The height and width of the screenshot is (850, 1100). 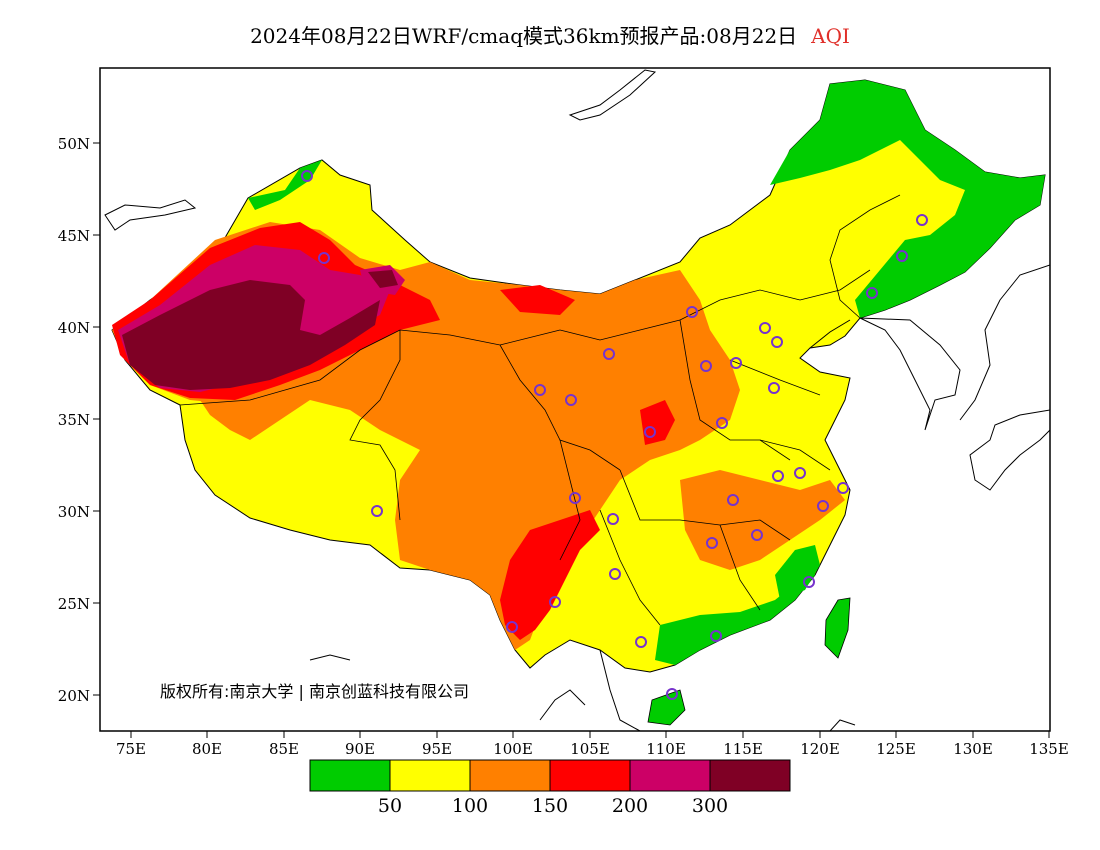 I want to click on lat-label: 25N, so click(x=74, y=604).